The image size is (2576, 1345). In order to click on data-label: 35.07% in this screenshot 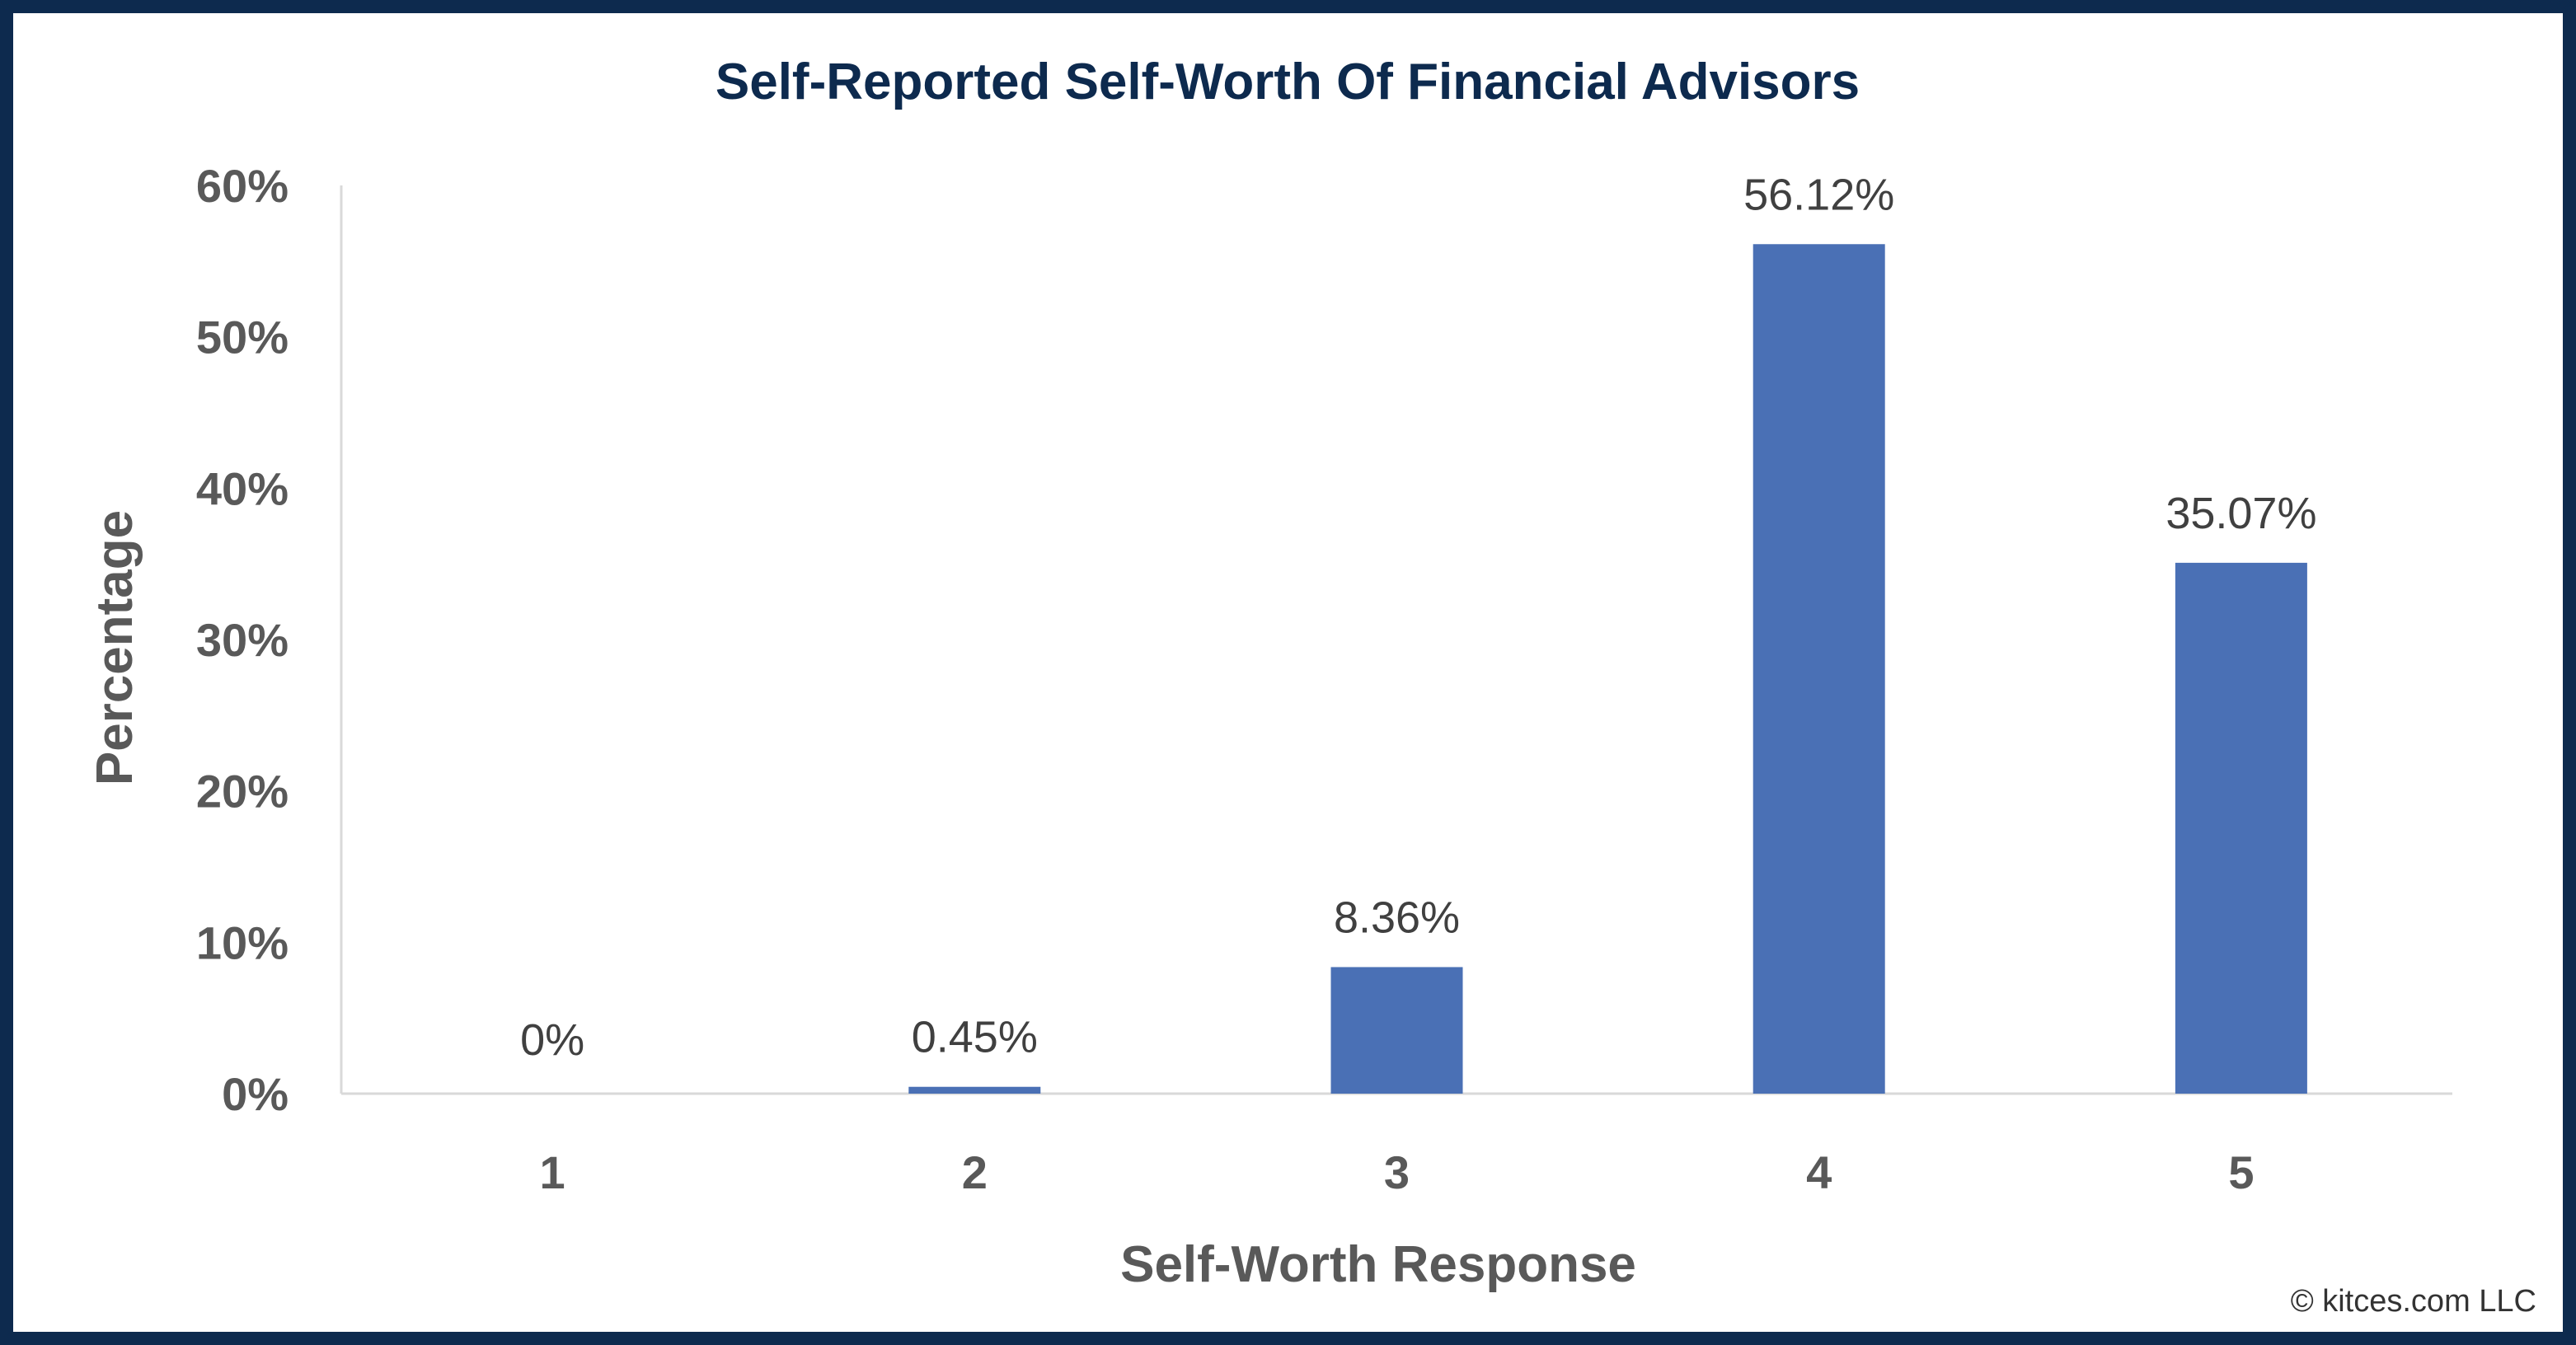, I will do `click(2241, 513)`.